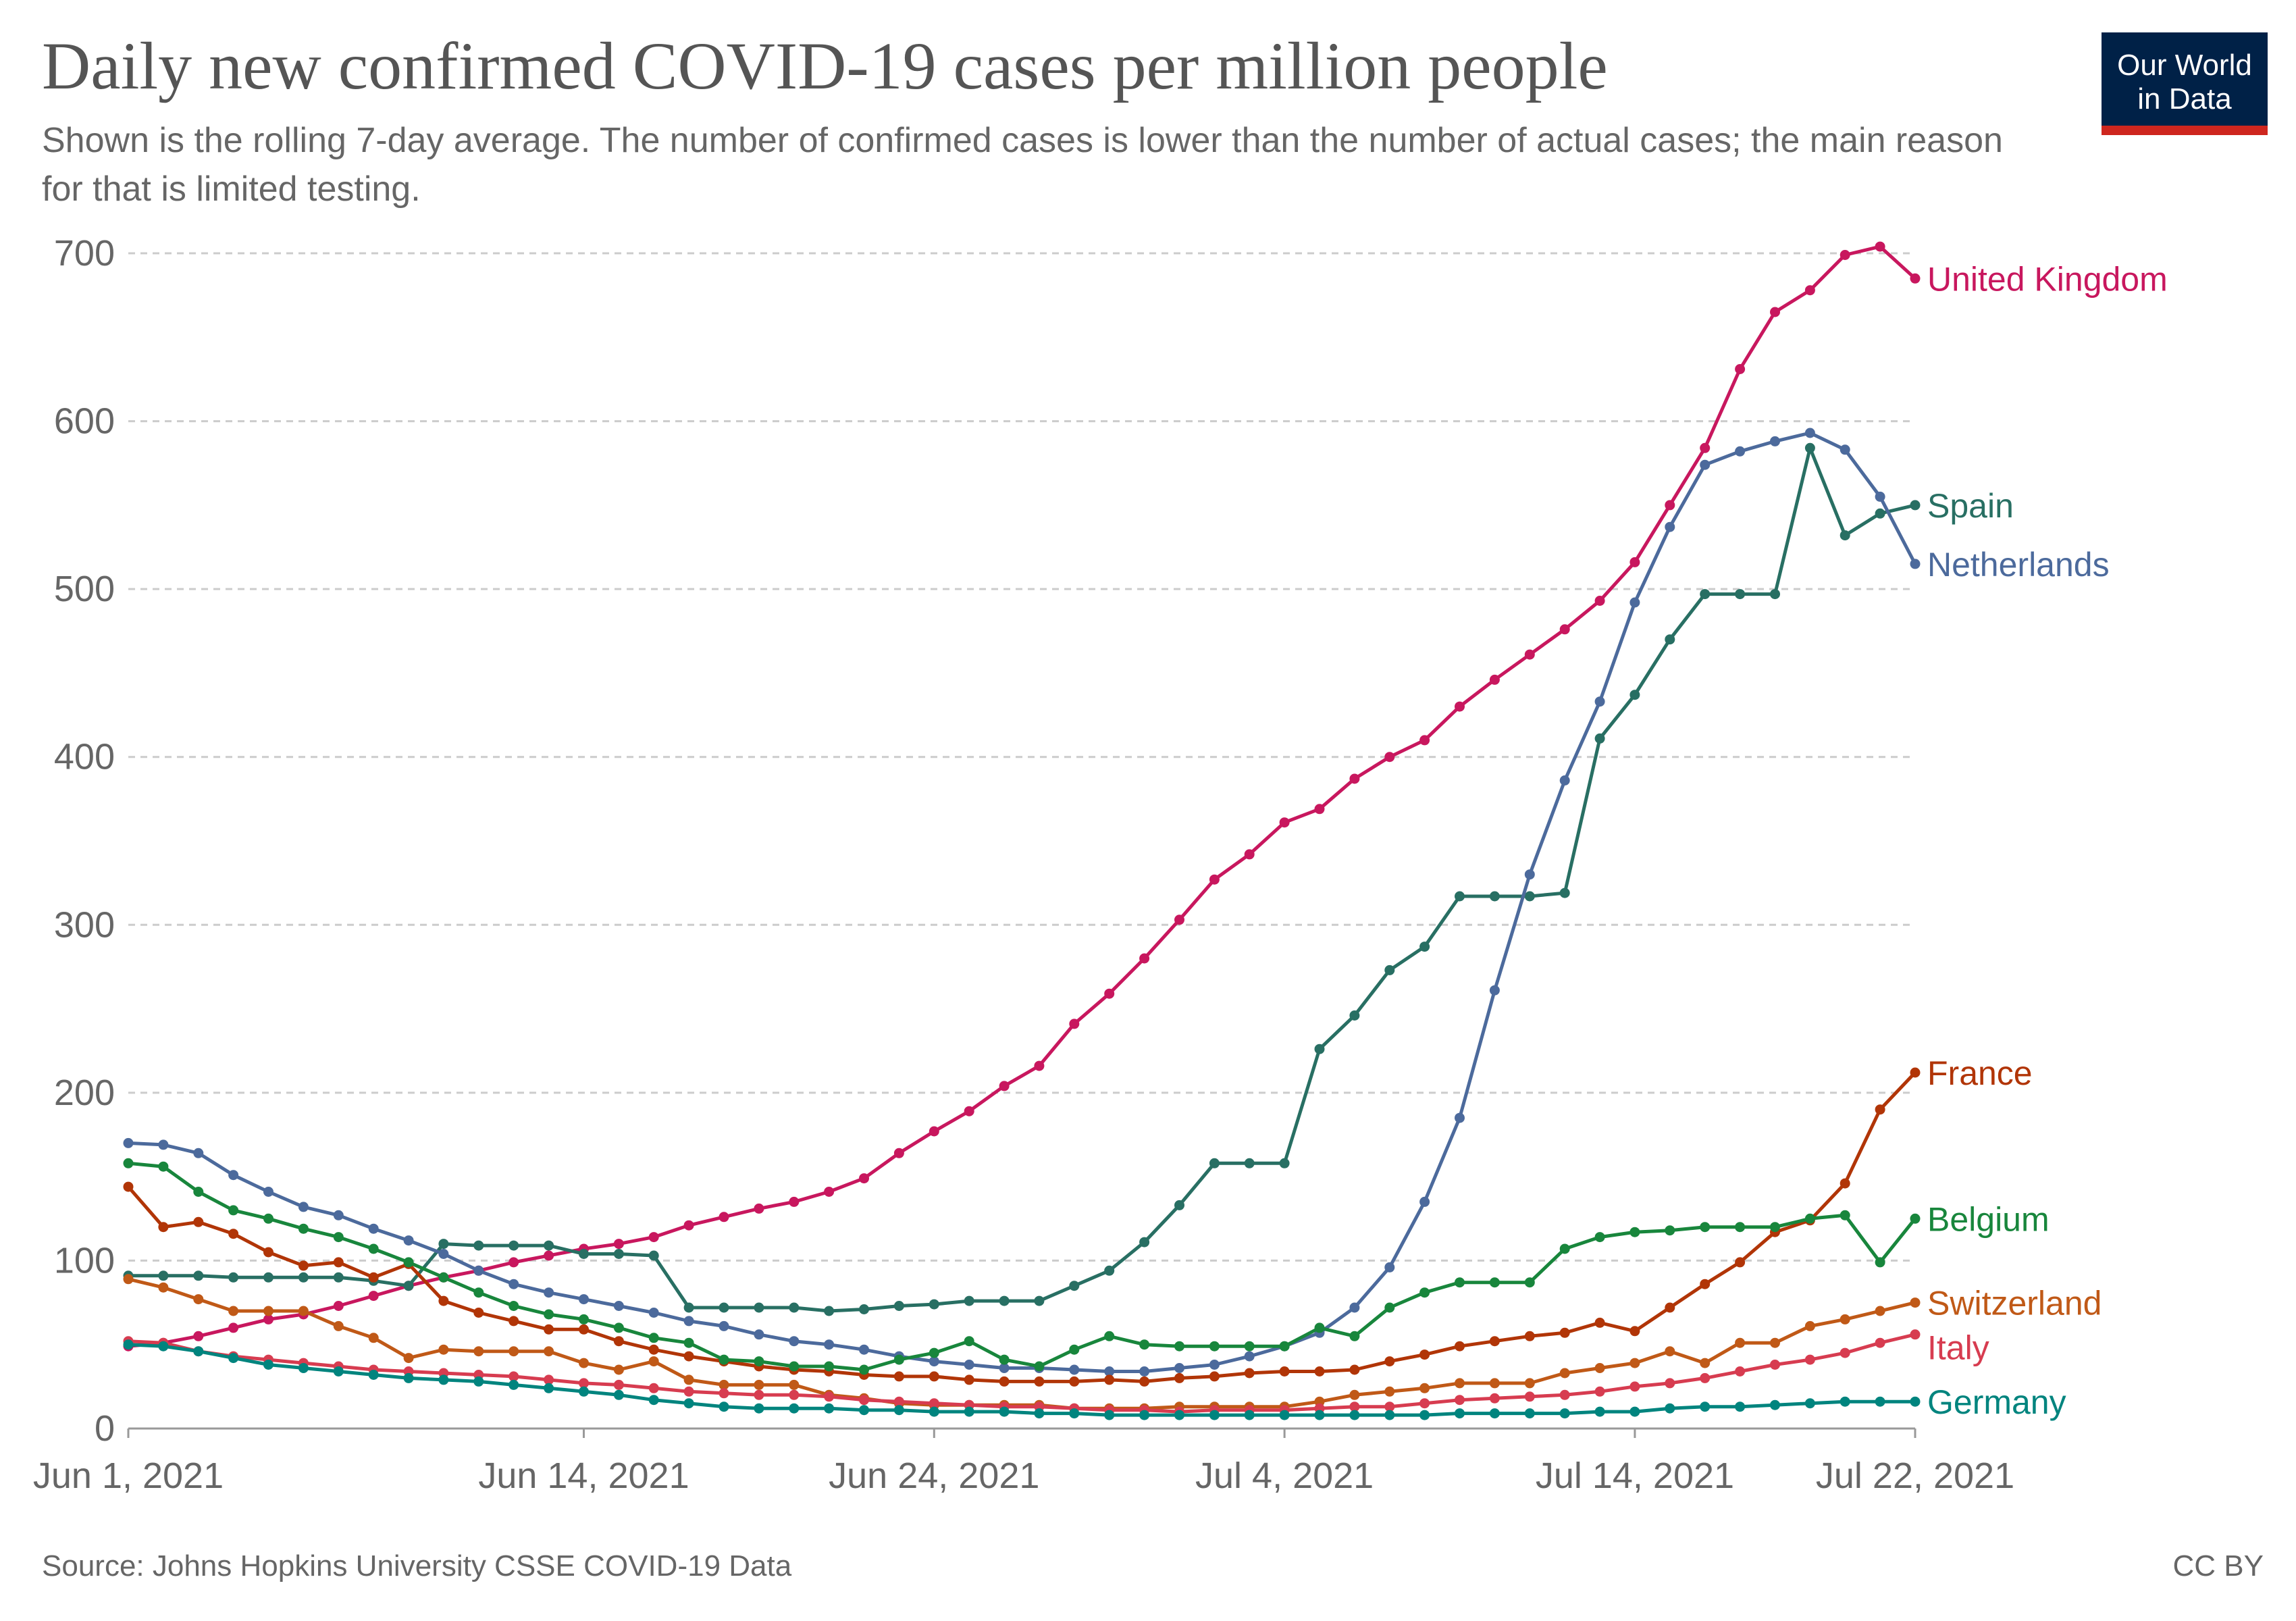 This screenshot has height=1621, width=2296. Describe the element at coordinates (2218, 1566) in the screenshot. I see `license-link: CC BY` at that location.